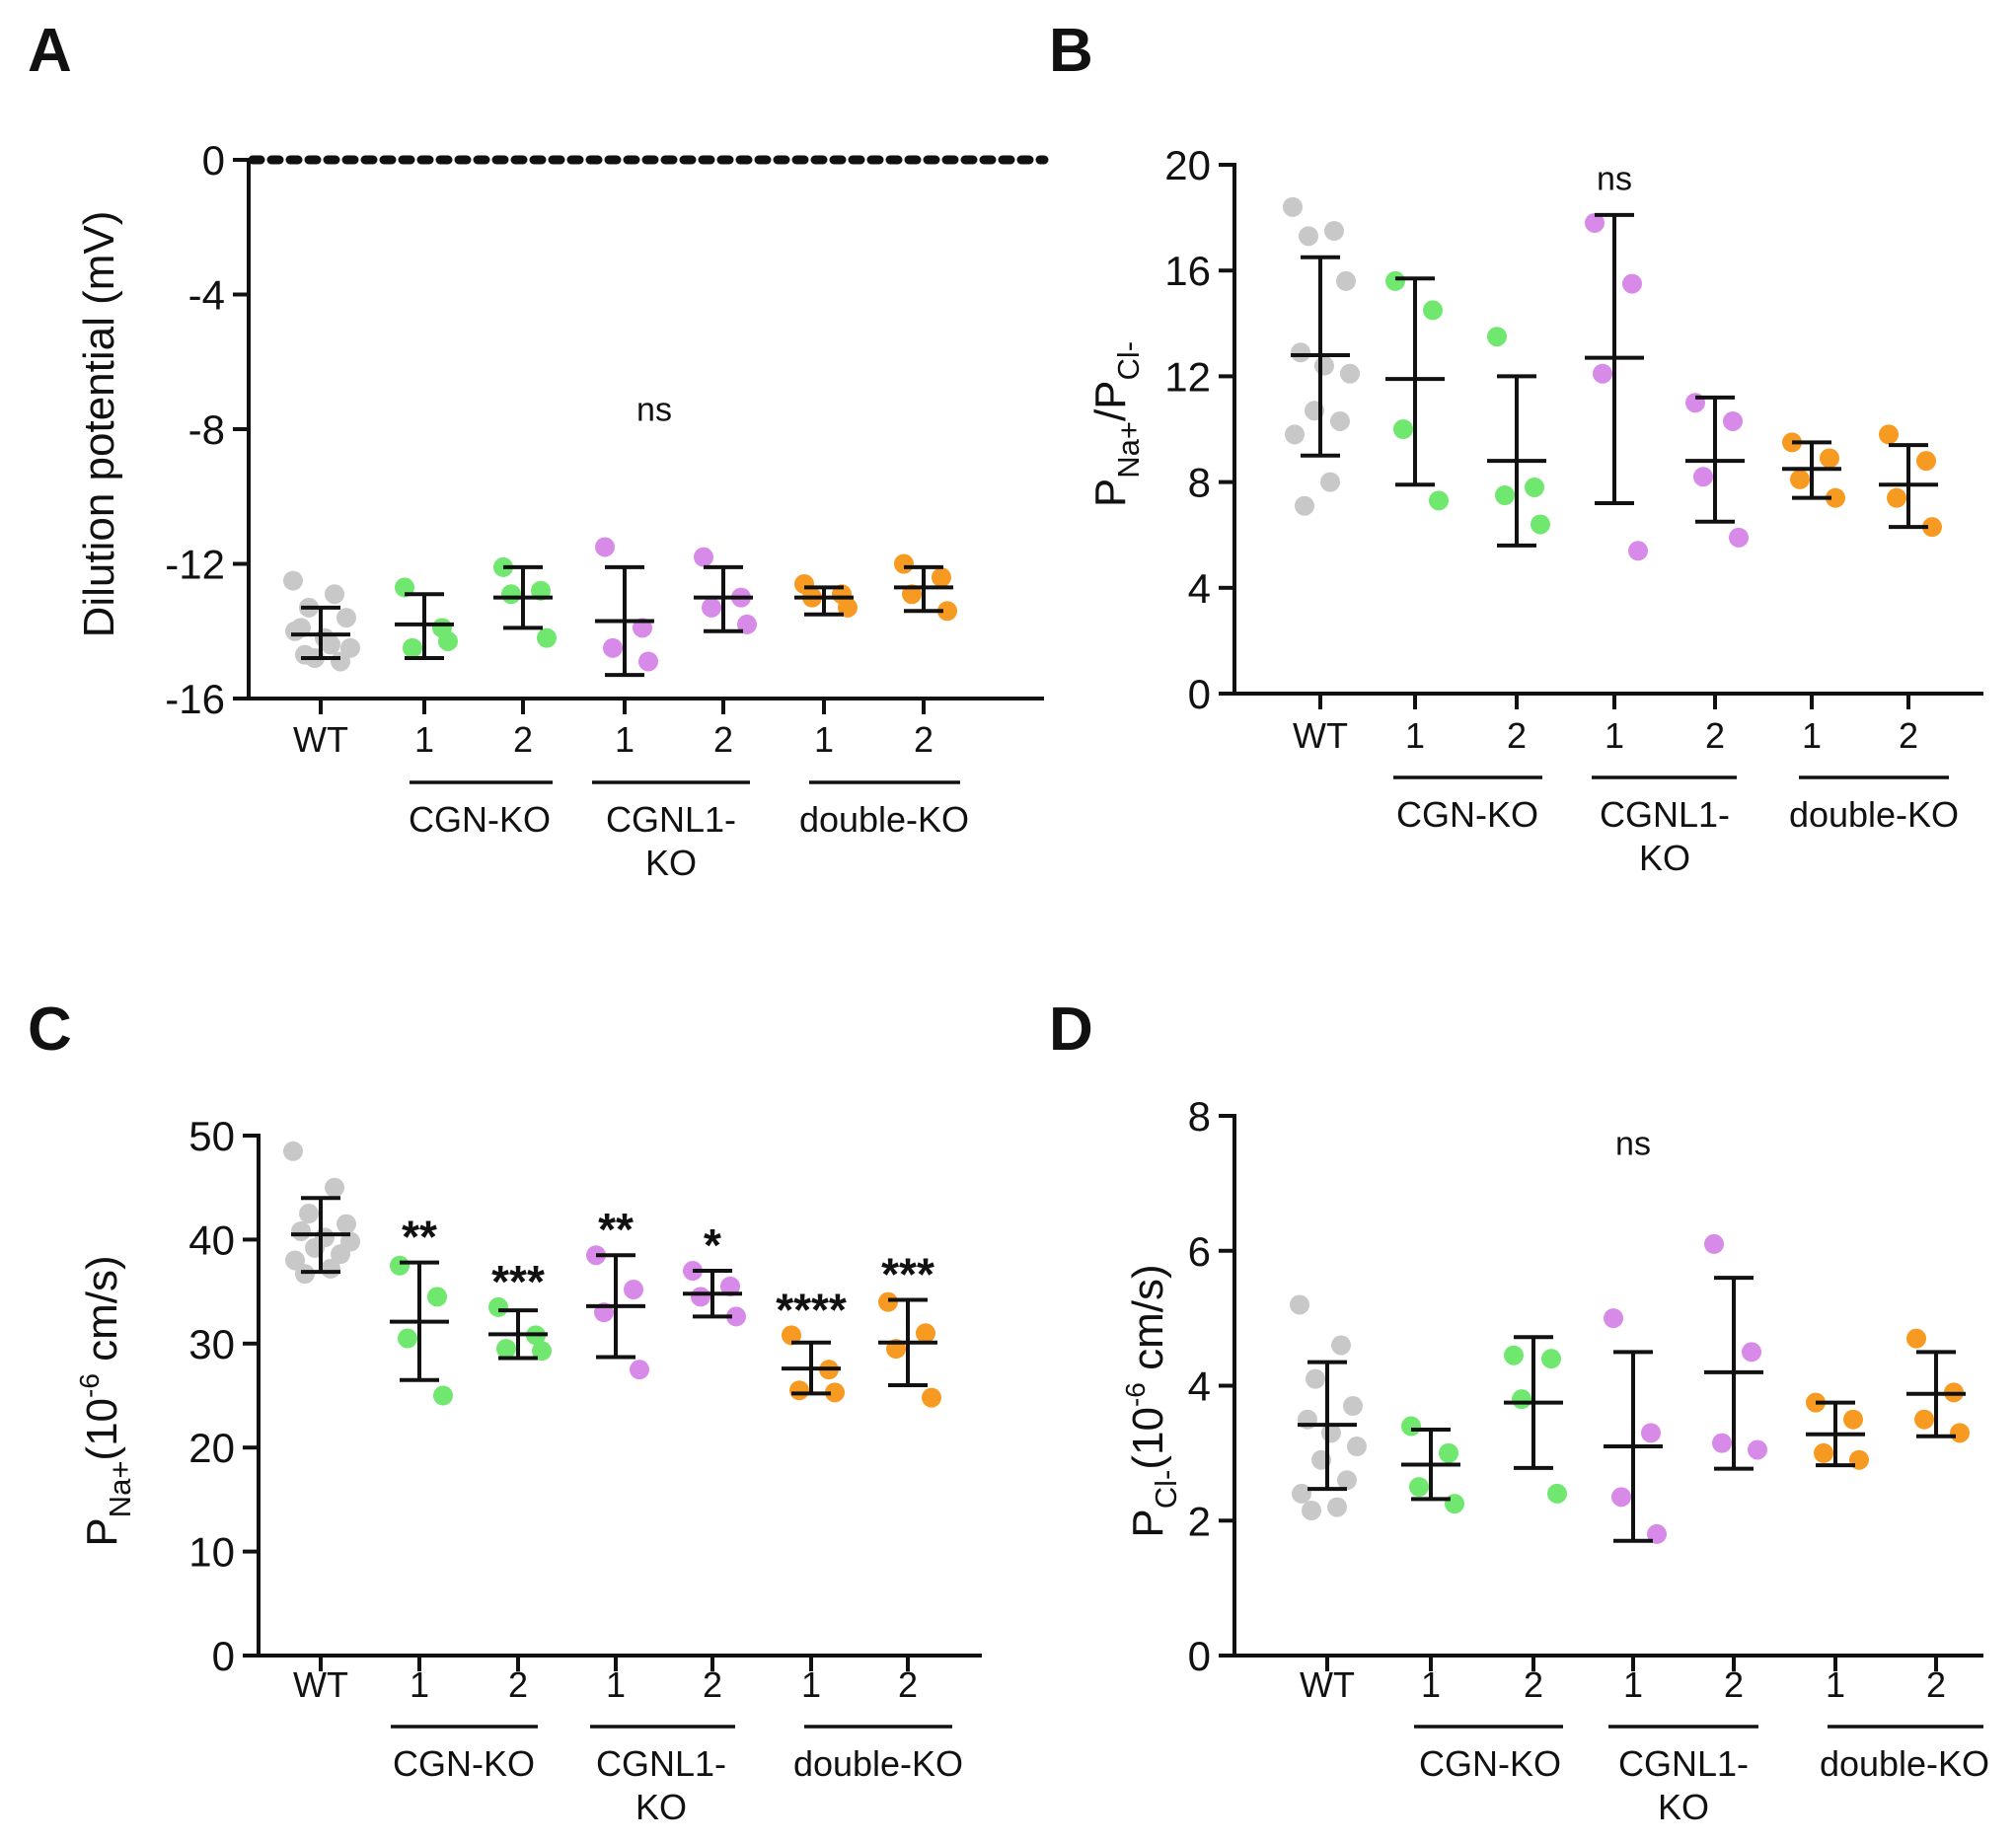 This screenshot has height=1843, width=2016. Describe the element at coordinates (1199, 1251) in the screenshot. I see `y-tick-label: 6` at that location.